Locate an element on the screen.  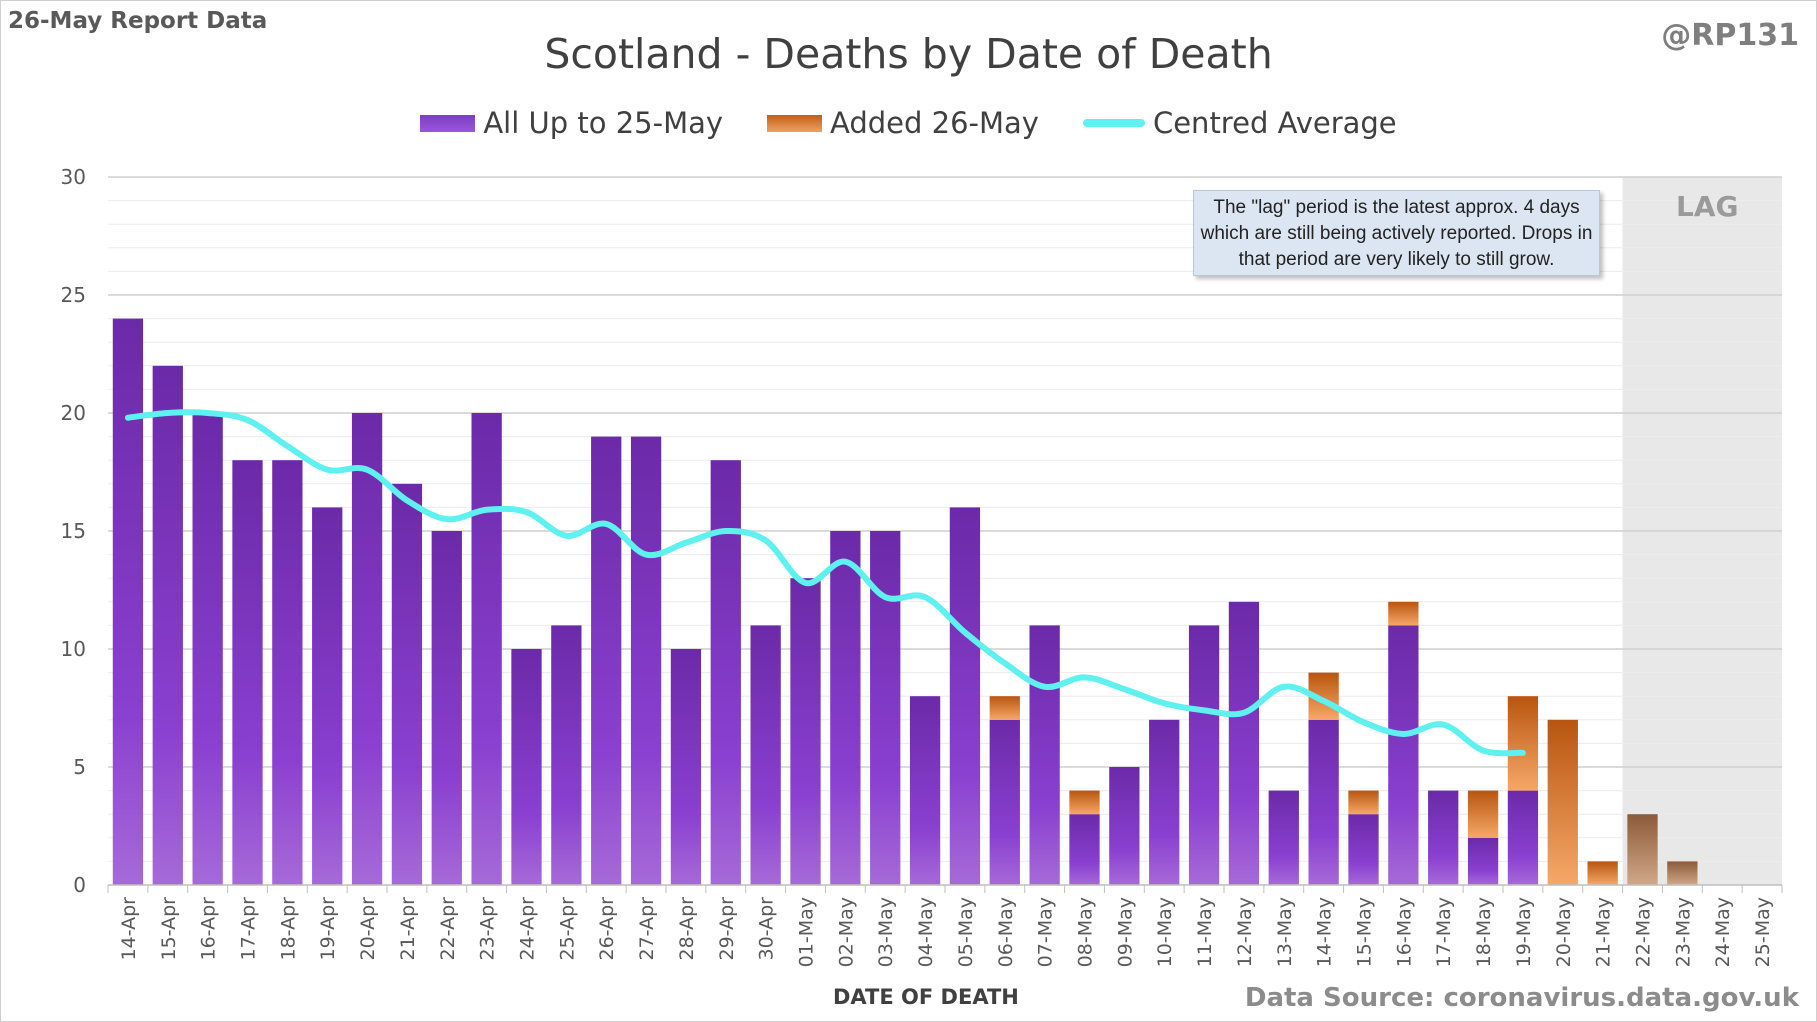
x-tick-label: 17-Apr is located at coordinates (249, 929).